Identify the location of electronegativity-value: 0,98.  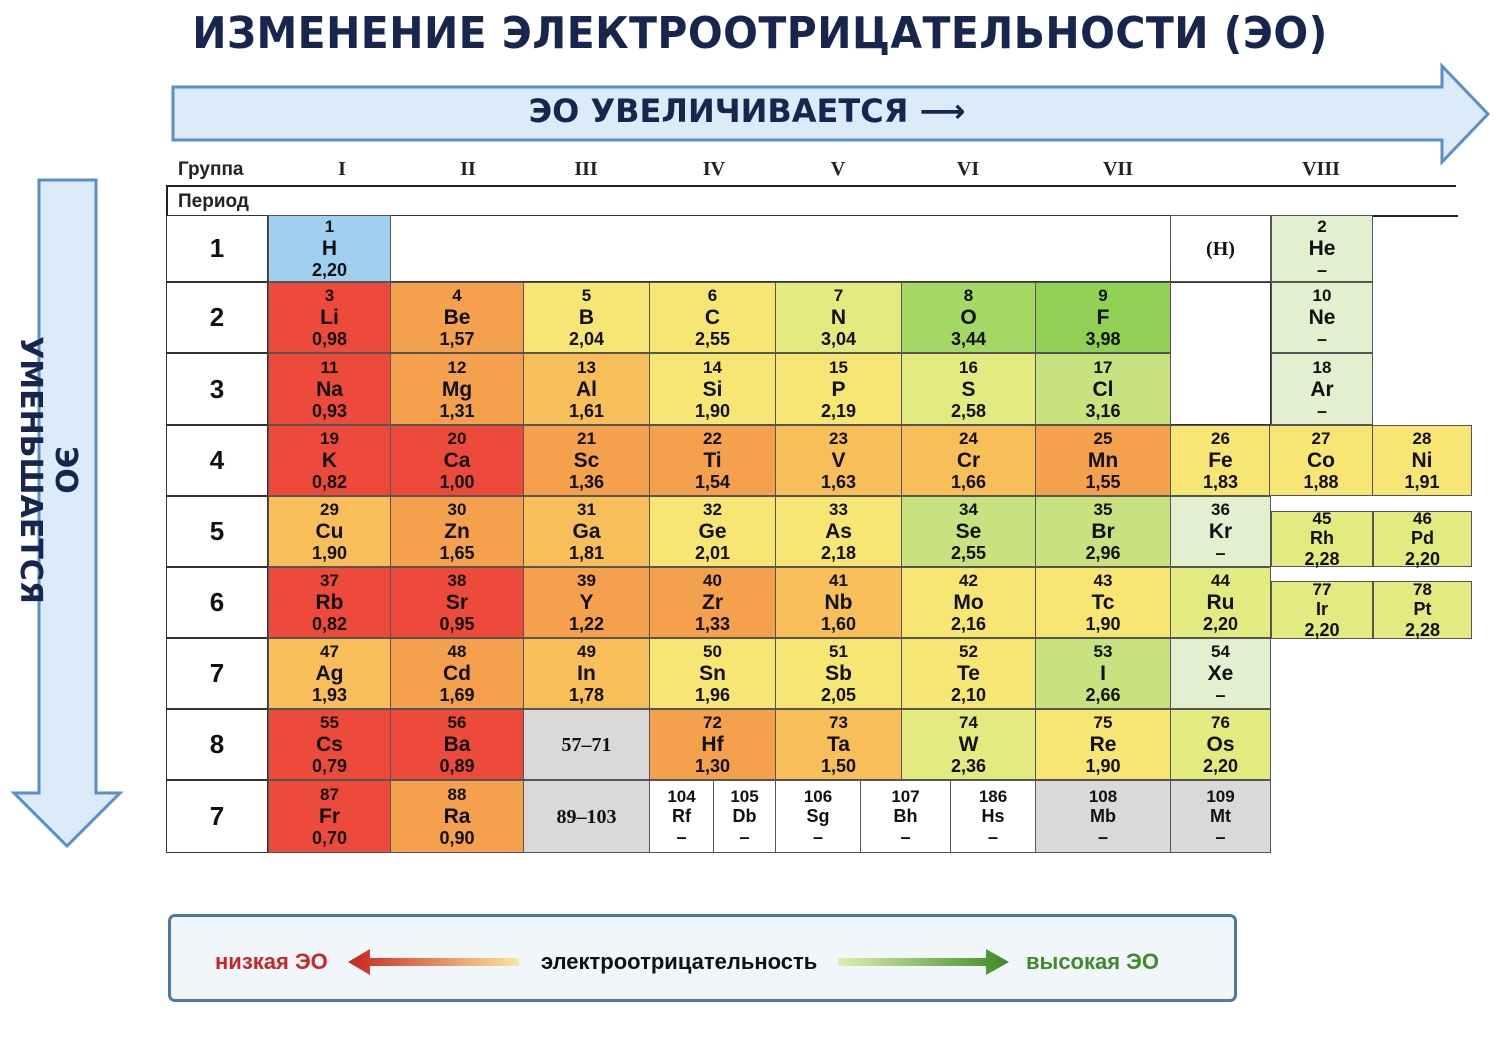
(329, 339).